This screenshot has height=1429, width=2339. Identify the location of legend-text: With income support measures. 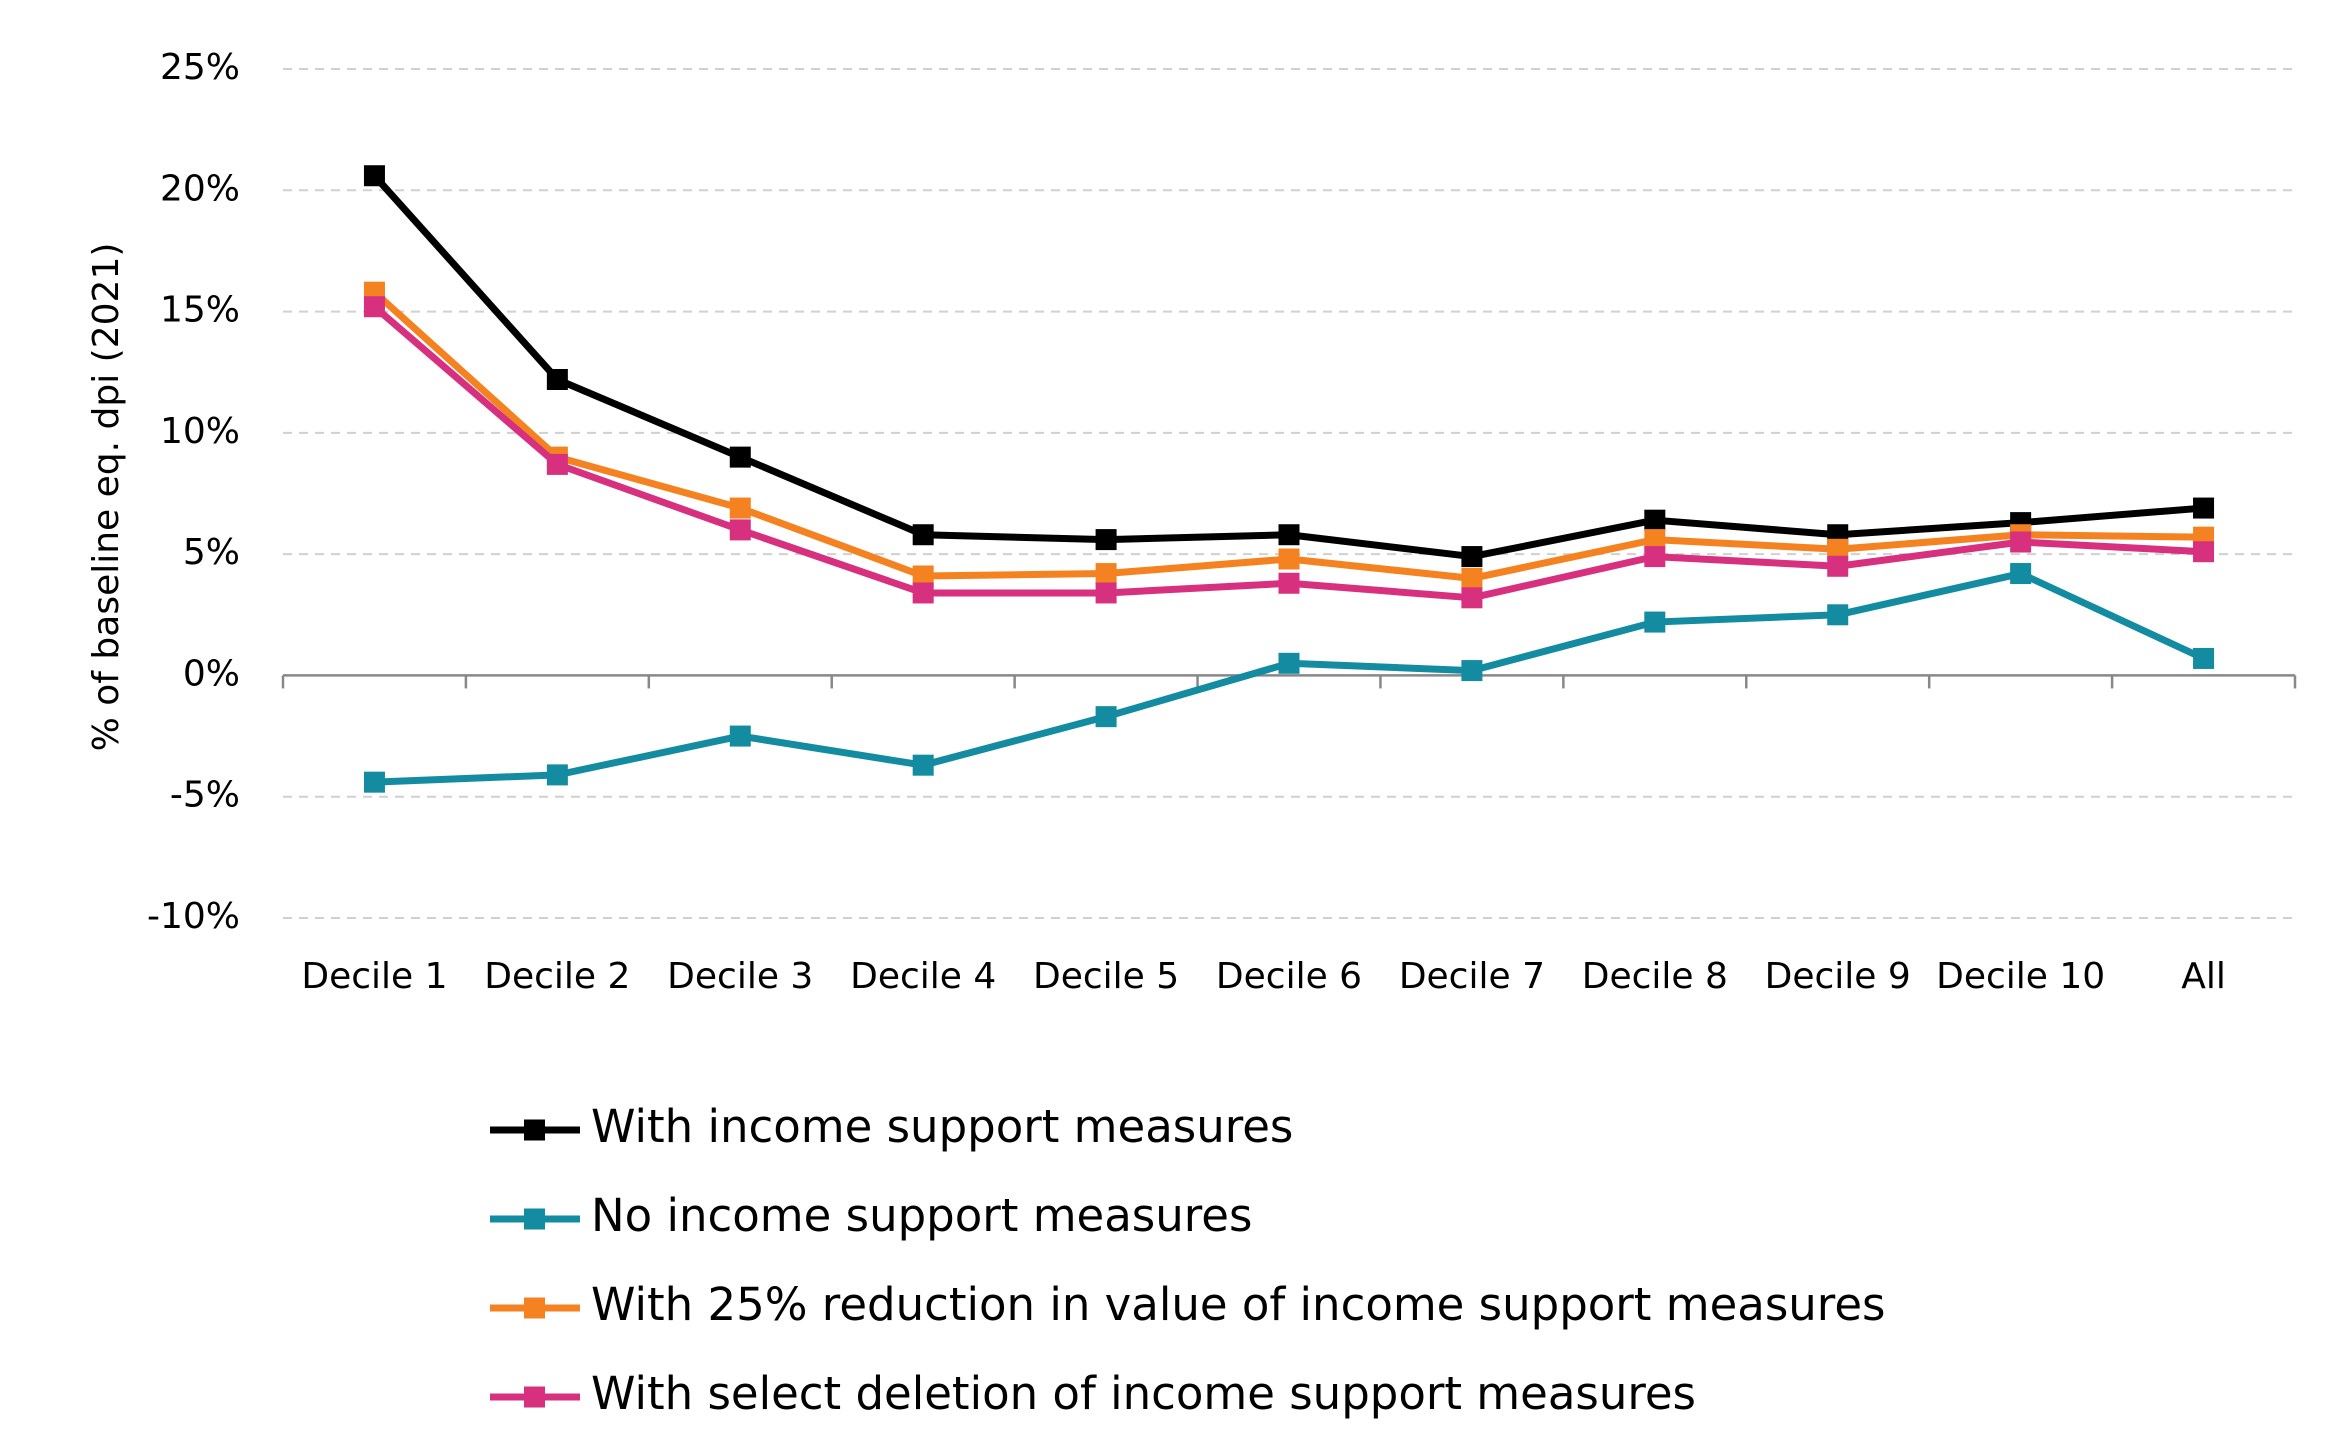
(942, 1126).